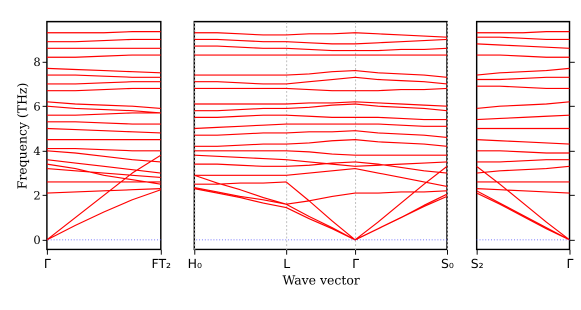 The height and width of the screenshot is (310, 581). I want to click on y-tick-label: 4, so click(37, 151).